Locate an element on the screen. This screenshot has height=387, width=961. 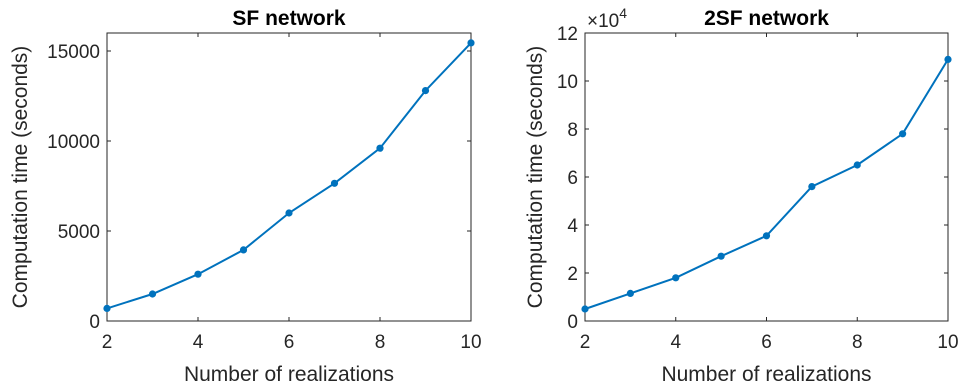
chart-1-x-tick-label: 10 is located at coordinates (470, 342).